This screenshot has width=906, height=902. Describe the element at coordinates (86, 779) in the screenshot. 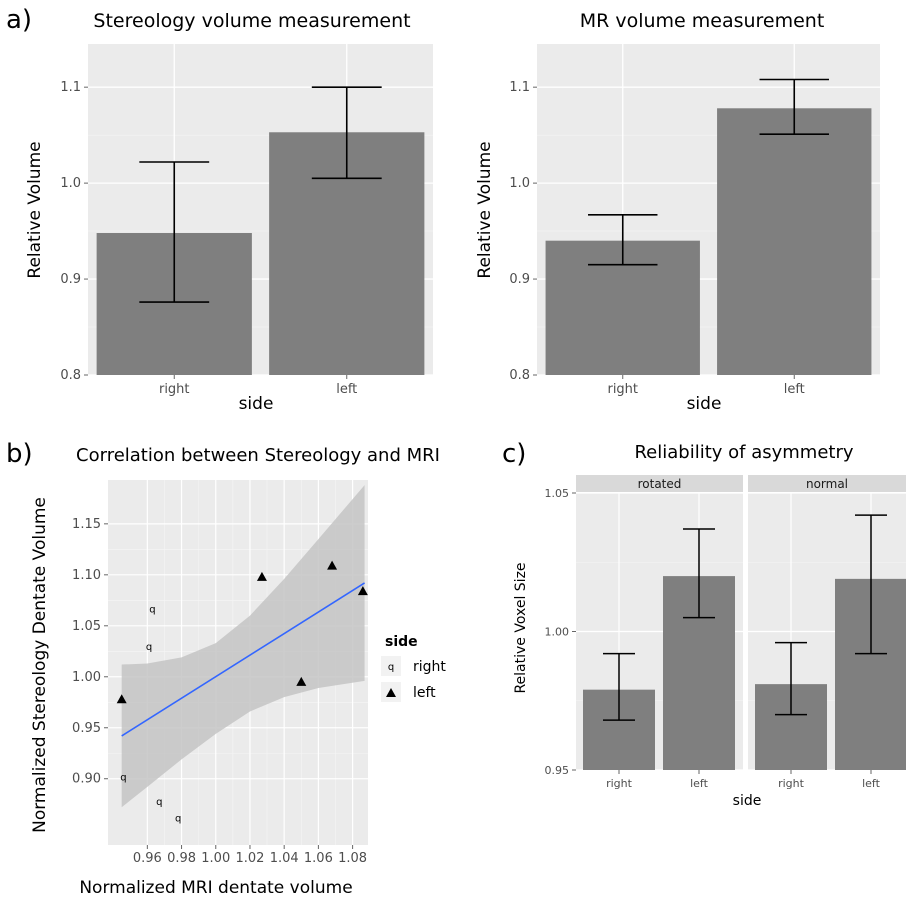

I see `y-tick-label: 0.90` at that location.